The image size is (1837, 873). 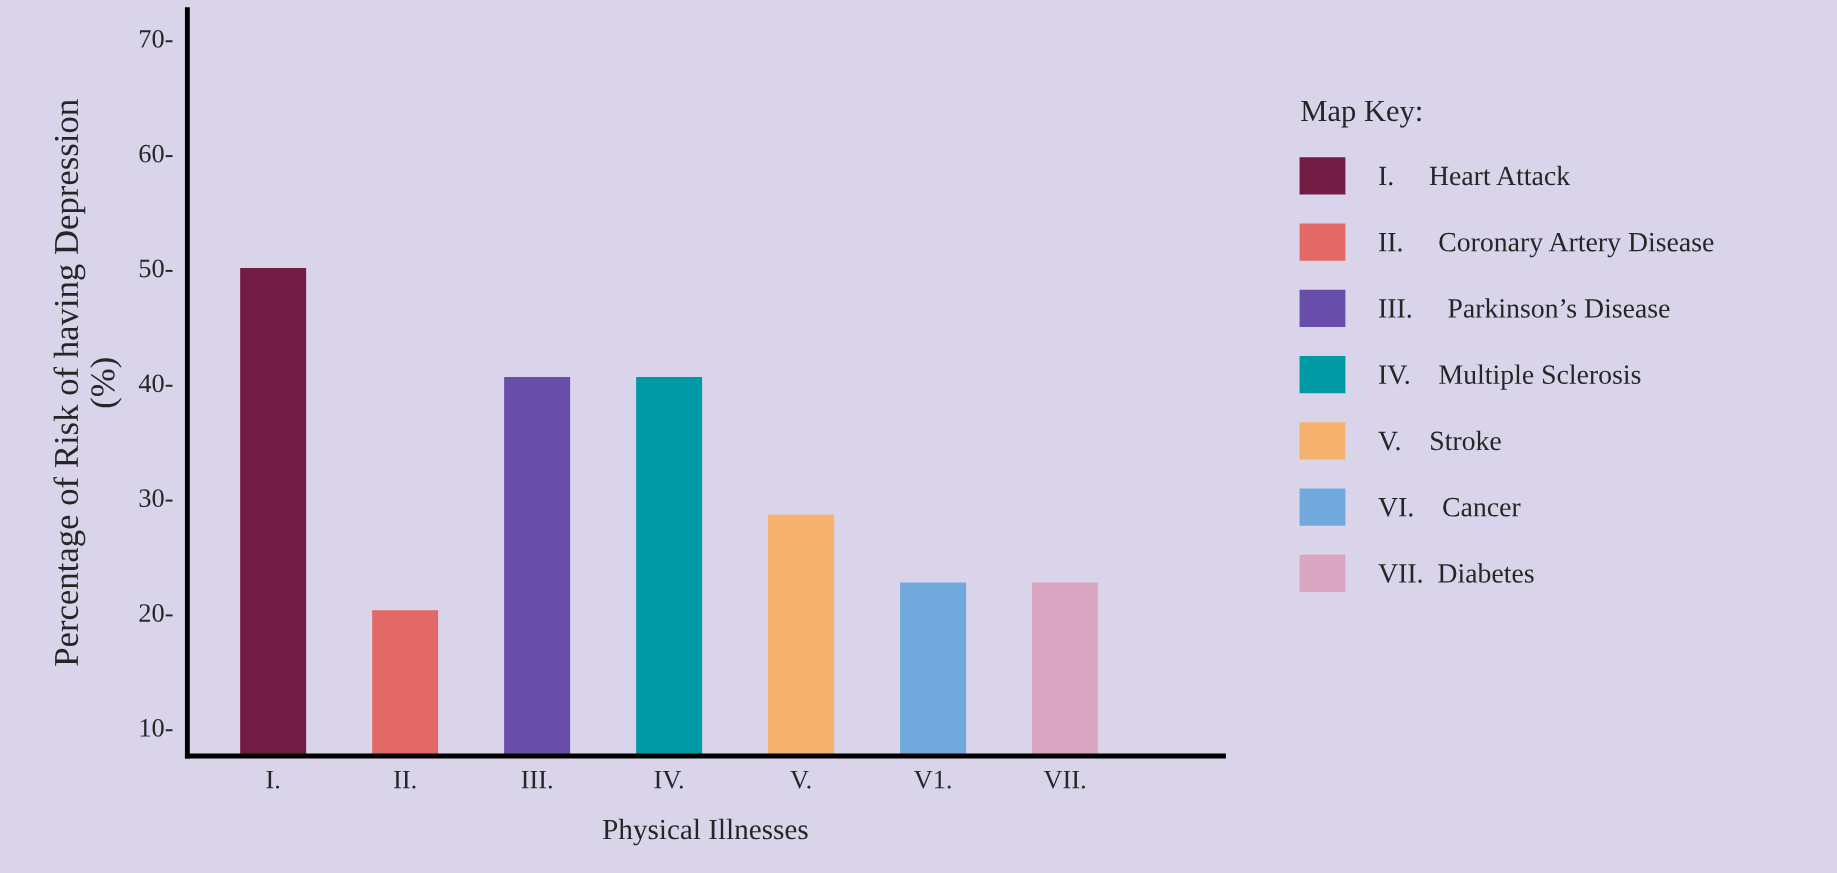 What do you see at coordinates (1439, 440) in the screenshot?
I see `legend-label: V. Stroke` at bounding box center [1439, 440].